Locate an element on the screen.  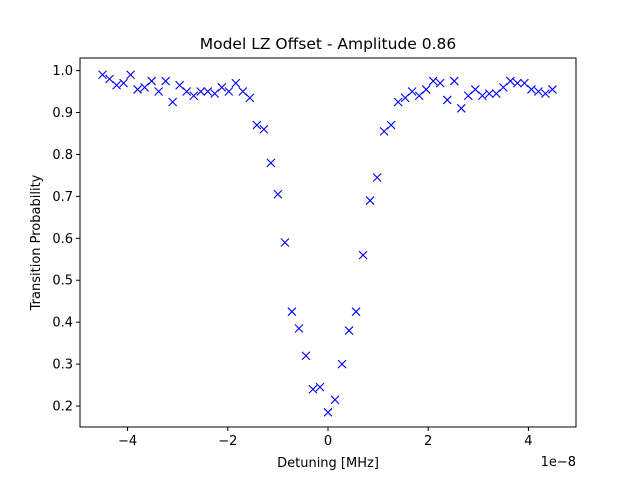
y-tick-label: 0.5 is located at coordinates (62, 281).